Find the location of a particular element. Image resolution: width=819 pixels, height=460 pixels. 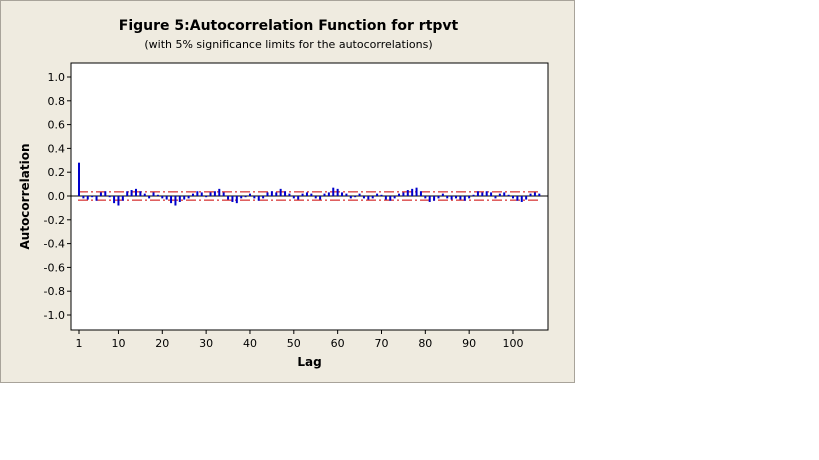

x-axis-label: Lag is located at coordinates (309, 362).